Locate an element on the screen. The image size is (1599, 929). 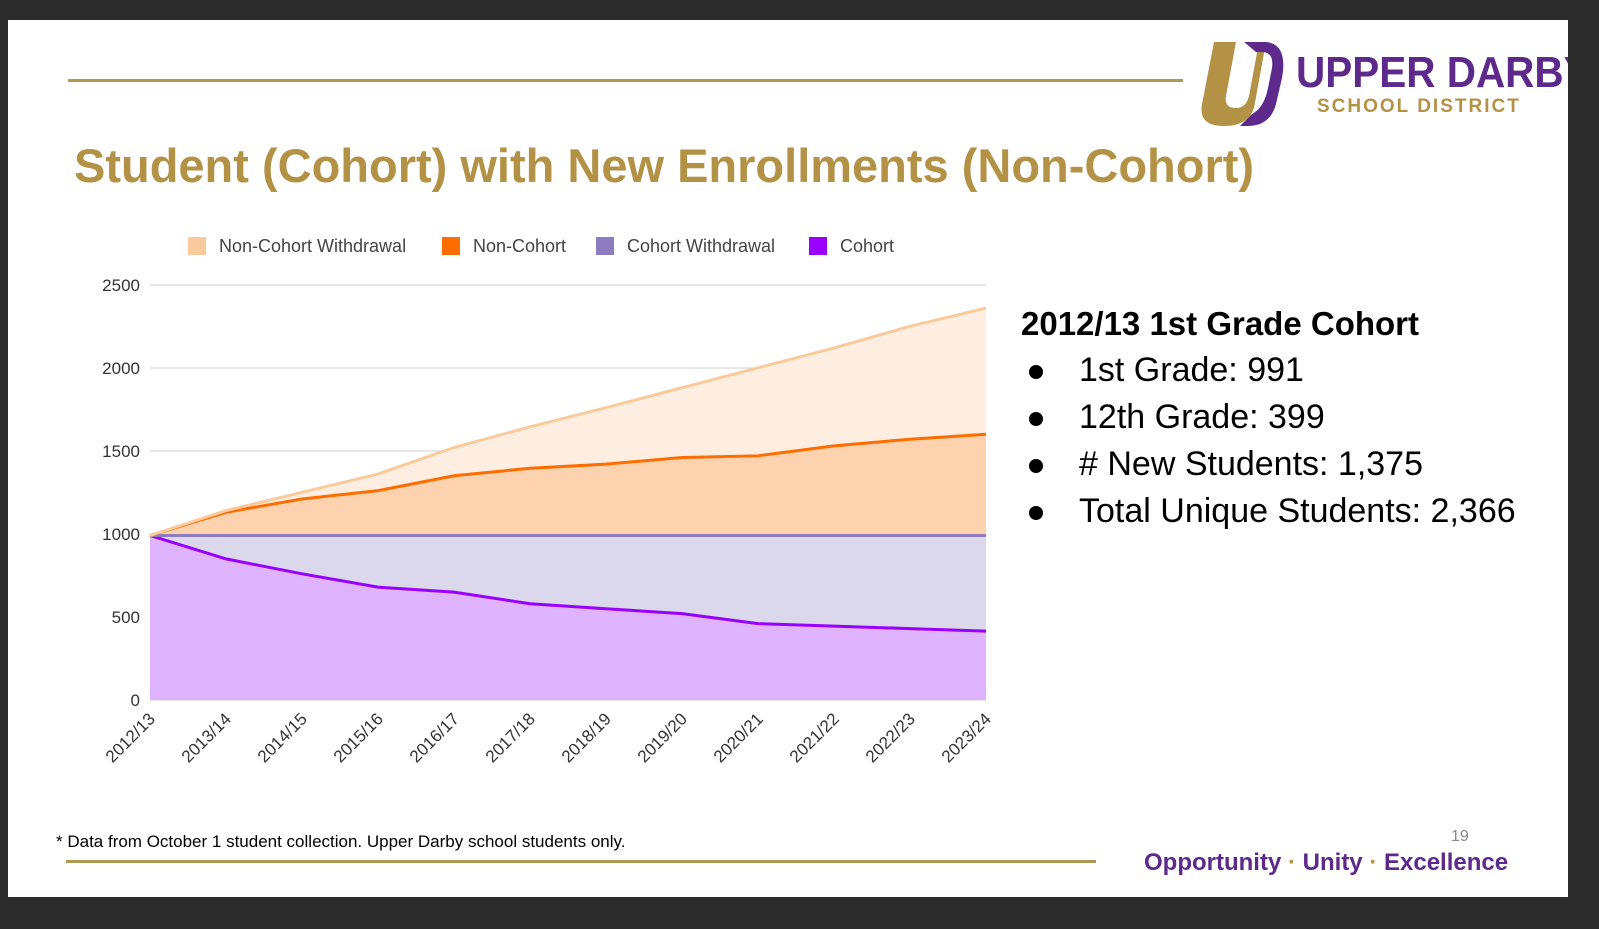
line-non-cohort is located at coordinates (568, 484).